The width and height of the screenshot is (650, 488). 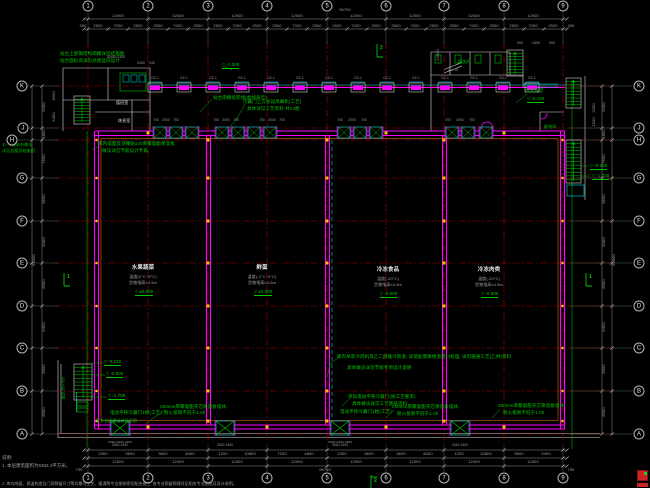 I want to click on annotation-text: 具体详见工艺资料 共14樘, so click(x=273, y=108).